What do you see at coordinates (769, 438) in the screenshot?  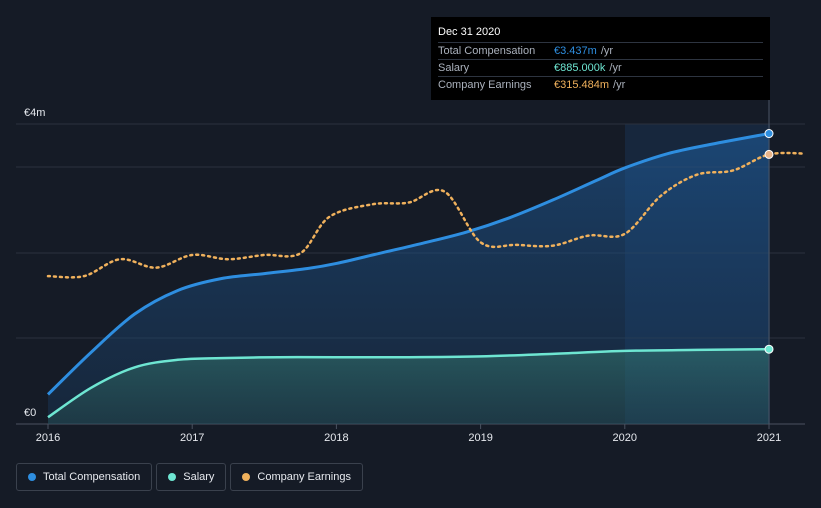 I see `x-tick-label: 2021` at bounding box center [769, 438].